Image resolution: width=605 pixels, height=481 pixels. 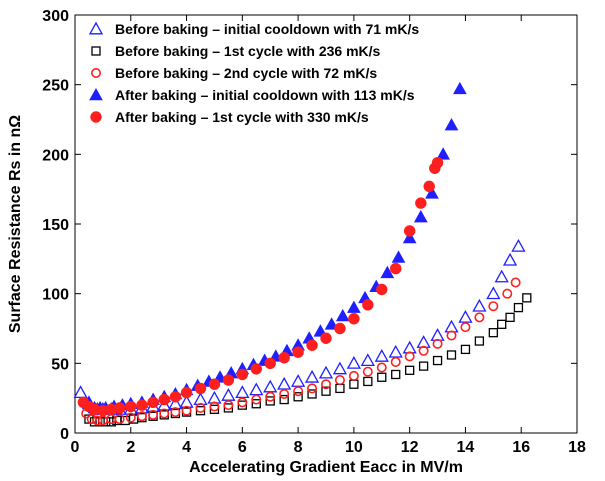 I want to click on x-tick-label: 10, so click(x=354, y=447).